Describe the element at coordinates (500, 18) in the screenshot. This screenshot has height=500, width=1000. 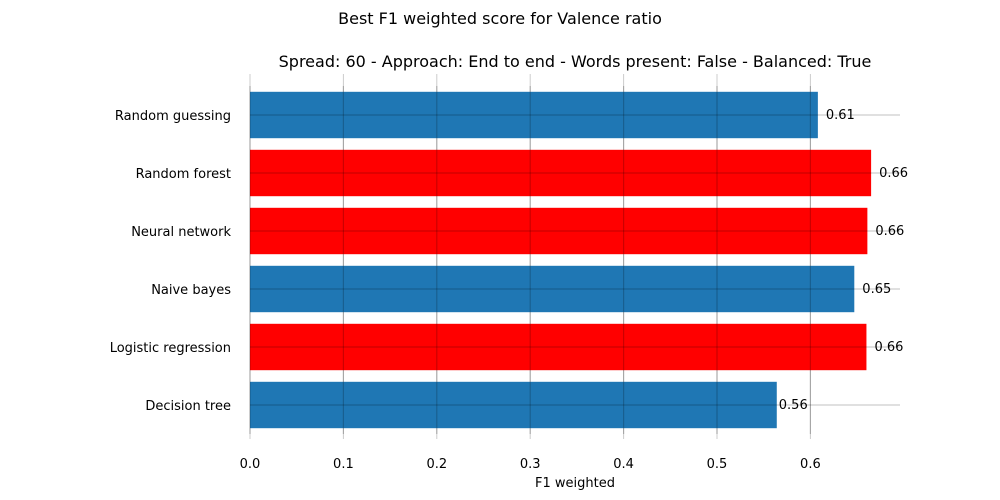
I see `chart-suptitle: Best F1 weighted score for Valence ratio` at that location.